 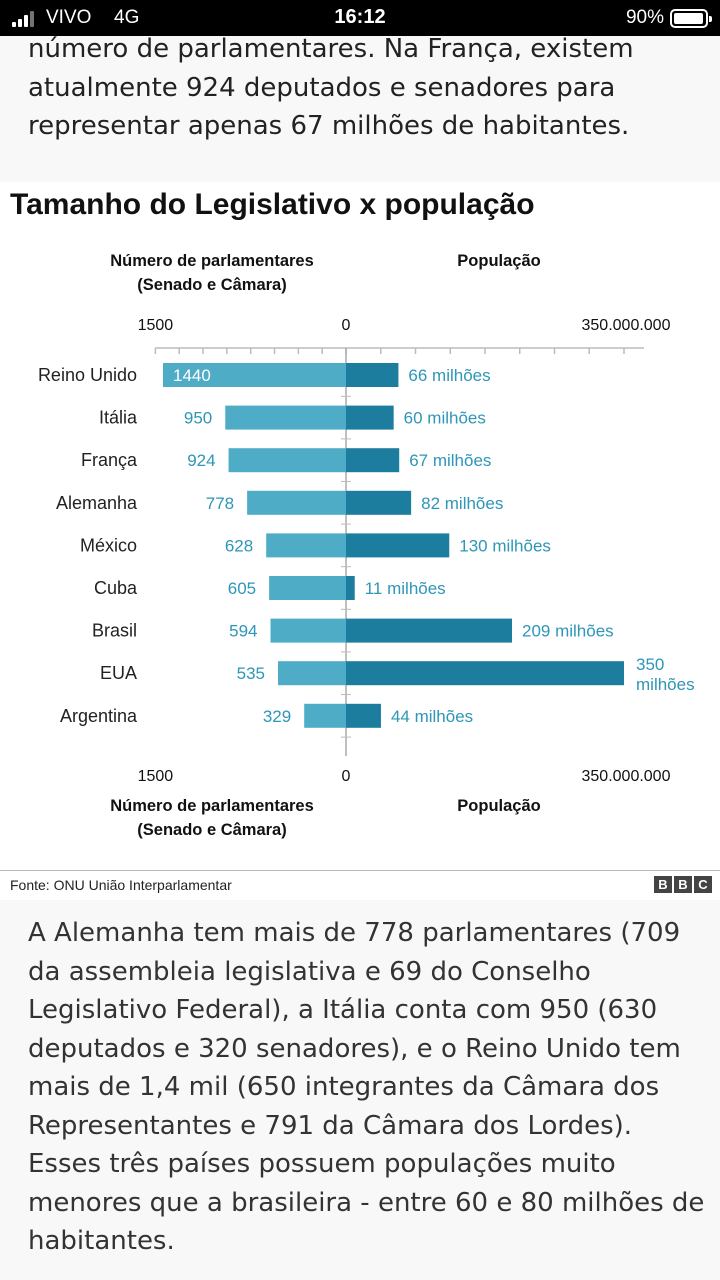 What do you see at coordinates (650, 664) in the screenshot?
I see `right-bar-value: 350` at bounding box center [650, 664].